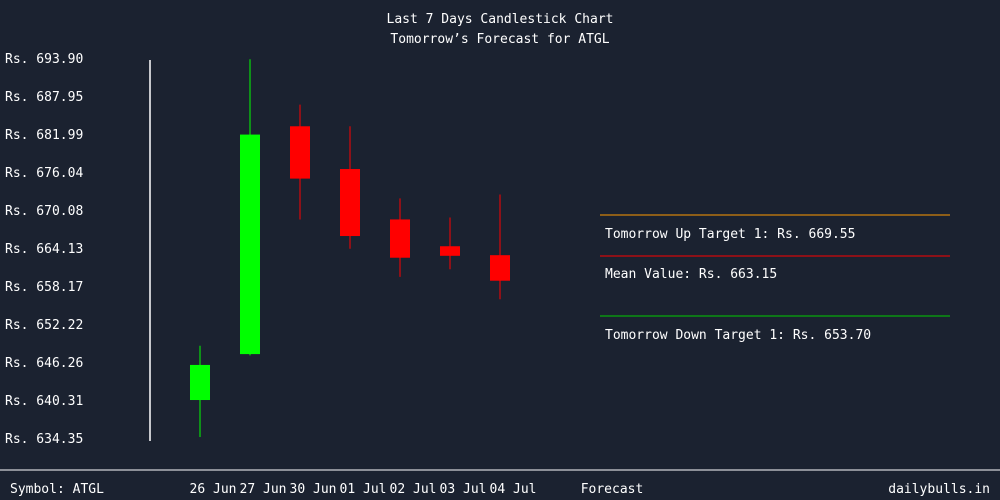 The image size is (1000, 500). What do you see at coordinates (691, 274) in the screenshot?
I see `forecast-mean-label: Mean Value: Rs. 663.15` at bounding box center [691, 274].